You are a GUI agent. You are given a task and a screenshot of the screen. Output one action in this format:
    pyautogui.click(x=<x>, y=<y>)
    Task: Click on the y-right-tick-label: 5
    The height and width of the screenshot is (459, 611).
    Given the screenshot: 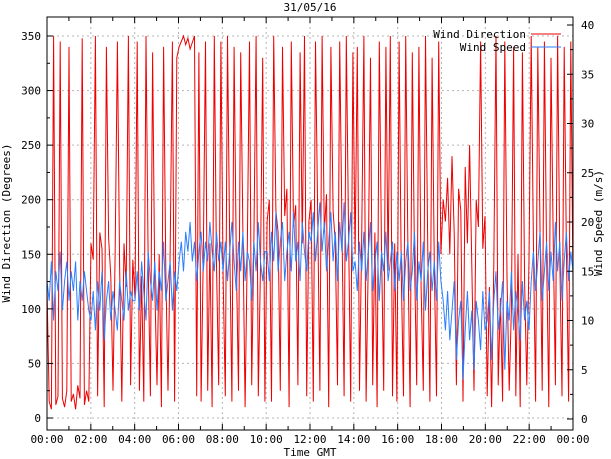 What is the action you would take?
    pyautogui.click(x=584, y=370)
    